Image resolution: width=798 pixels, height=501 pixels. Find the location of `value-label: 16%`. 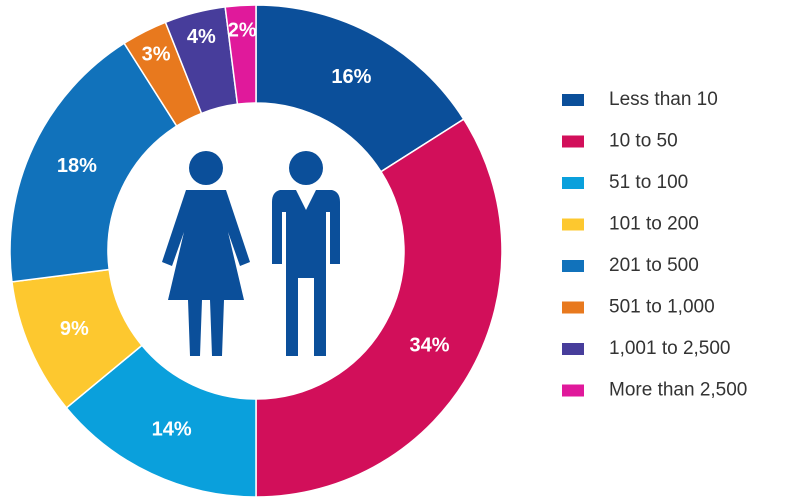

value-label: 16% is located at coordinates (351, 77).